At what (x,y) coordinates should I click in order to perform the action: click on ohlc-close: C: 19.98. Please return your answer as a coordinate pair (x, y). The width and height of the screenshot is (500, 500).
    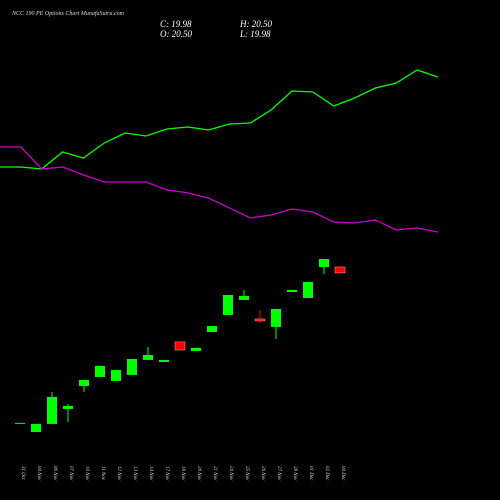
    Looking at the image, I should click on (176, 24).